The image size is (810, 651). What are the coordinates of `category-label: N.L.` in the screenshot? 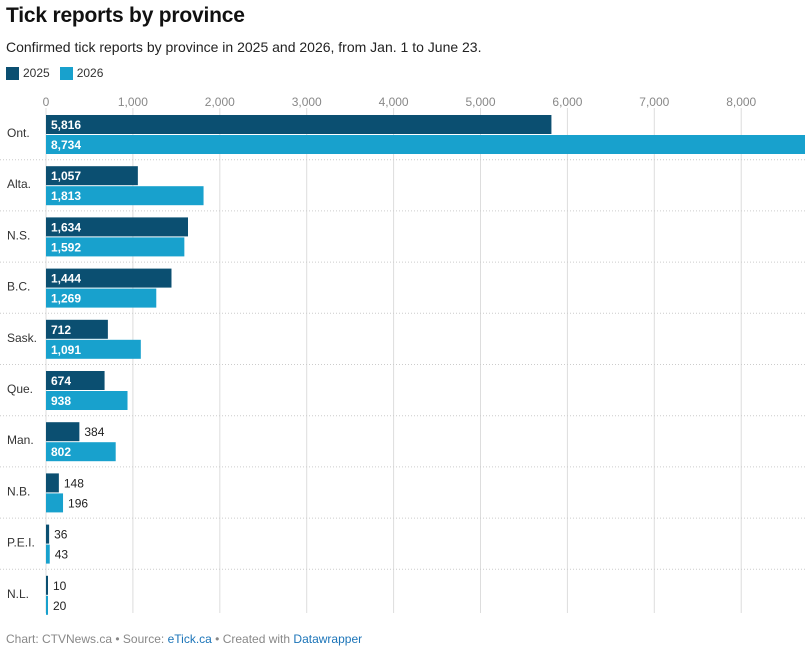 It's located at (18, 594).